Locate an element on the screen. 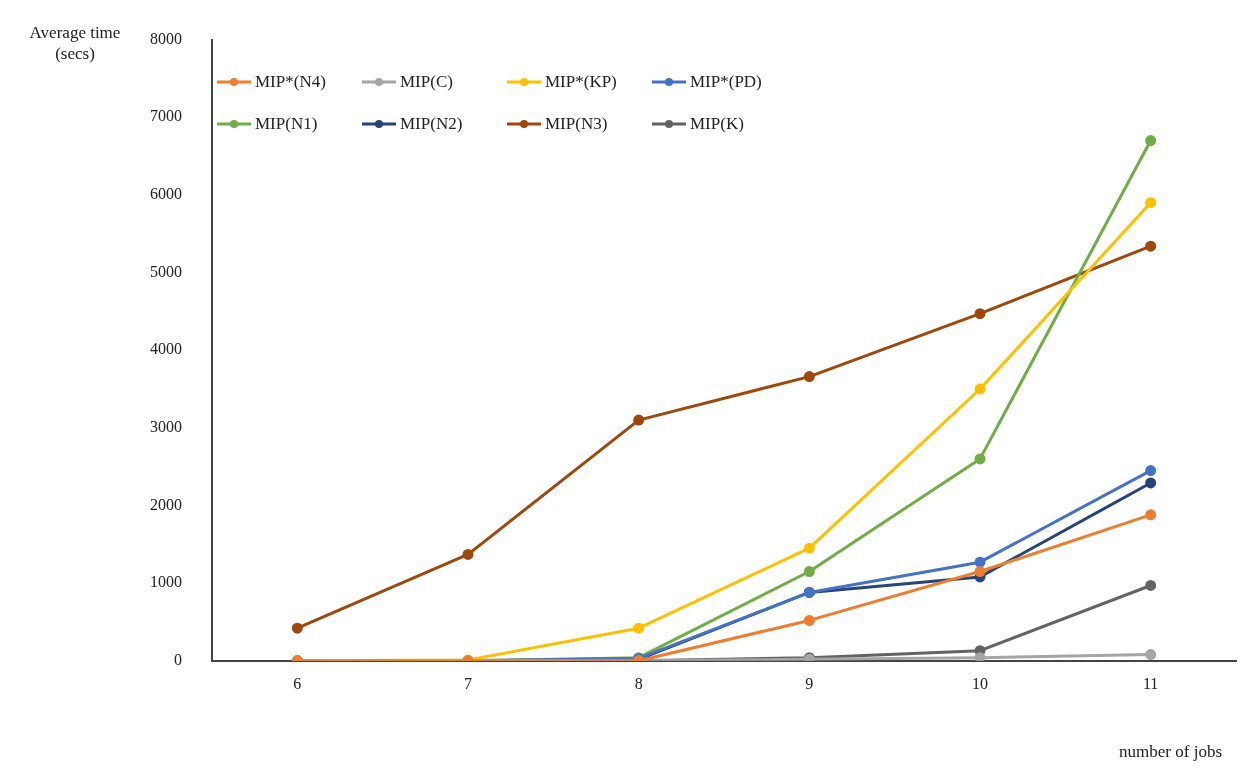 The height and width of the screenshot is (770, 1256). x-tick-label: 11 is located at coordinates (1150, 683).